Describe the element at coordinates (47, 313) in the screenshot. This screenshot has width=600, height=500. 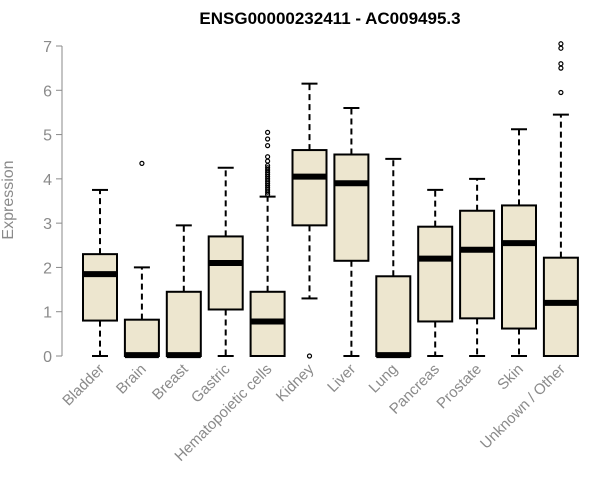
I see `y-tick-label: 1` at that location.